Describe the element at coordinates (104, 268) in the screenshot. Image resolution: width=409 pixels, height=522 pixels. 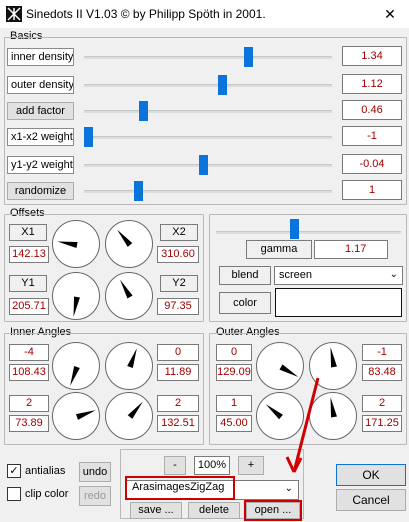
I see `offsets-group` at that location.